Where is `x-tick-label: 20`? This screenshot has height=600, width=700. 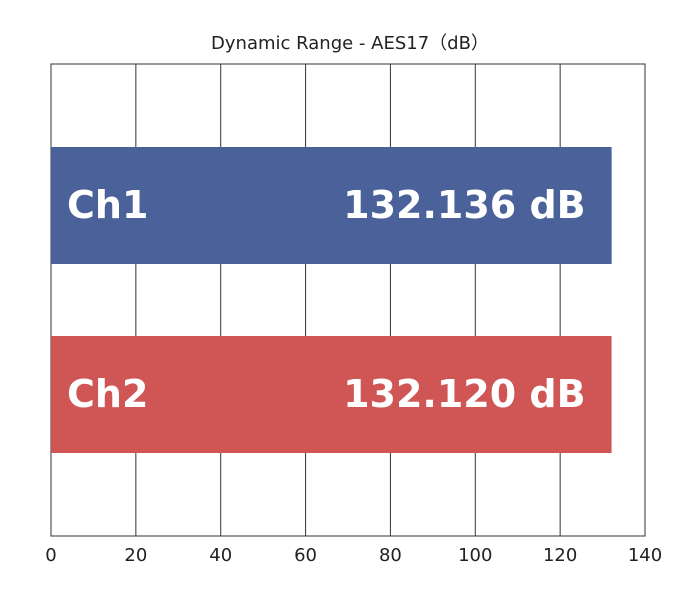
x-tick-label: 20 is located at coordinates (135, 555).